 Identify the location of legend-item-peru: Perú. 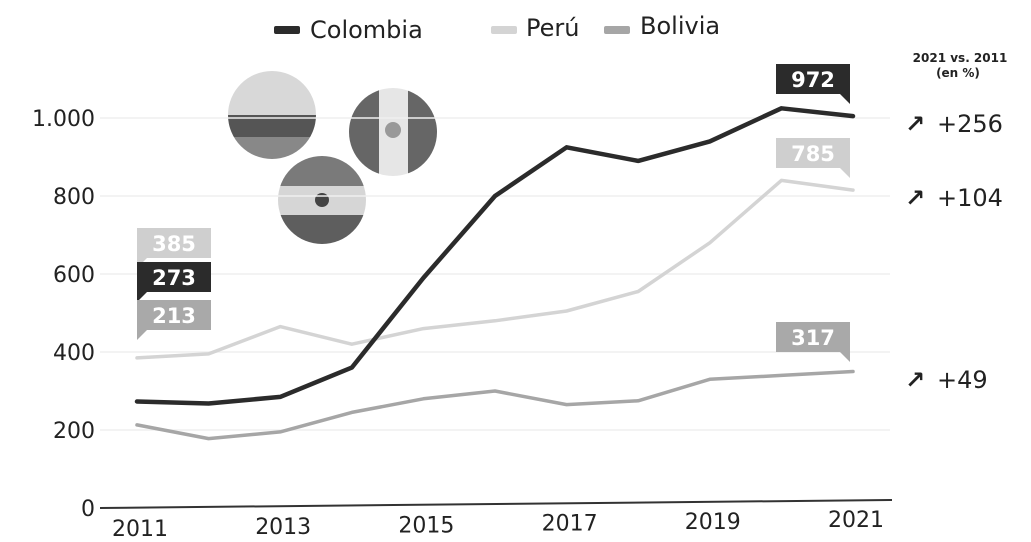
(535, 28).